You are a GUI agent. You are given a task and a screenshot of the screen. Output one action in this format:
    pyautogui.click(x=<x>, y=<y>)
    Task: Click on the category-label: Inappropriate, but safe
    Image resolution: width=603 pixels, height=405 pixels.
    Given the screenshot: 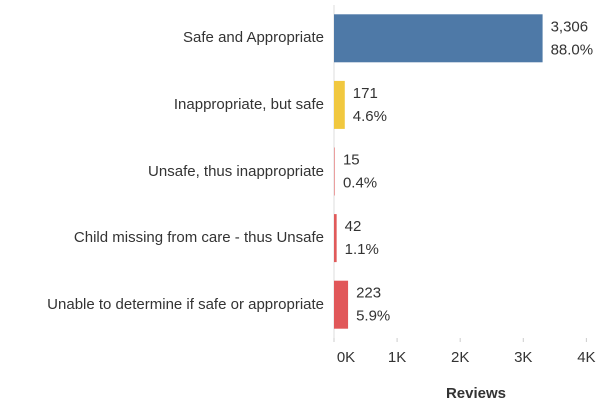 What is the action you would take?
    pyautogui.click(x=248, y=104)
    